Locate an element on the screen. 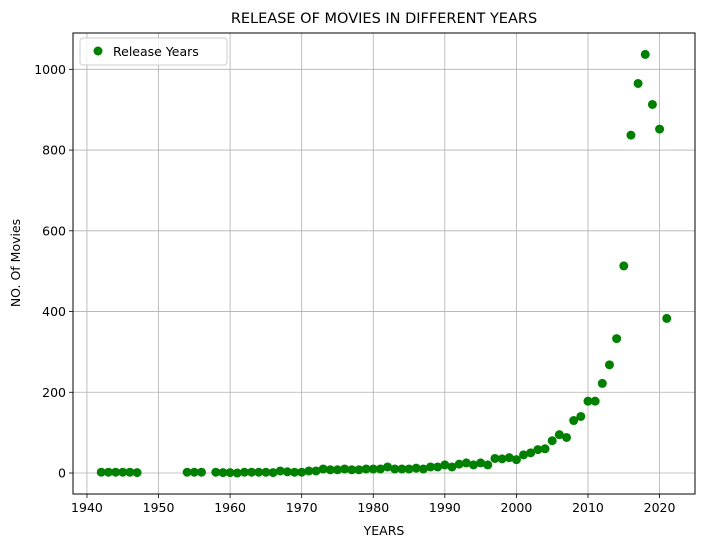  y-tick-label: 1000 is located at coordinates (50, 69).